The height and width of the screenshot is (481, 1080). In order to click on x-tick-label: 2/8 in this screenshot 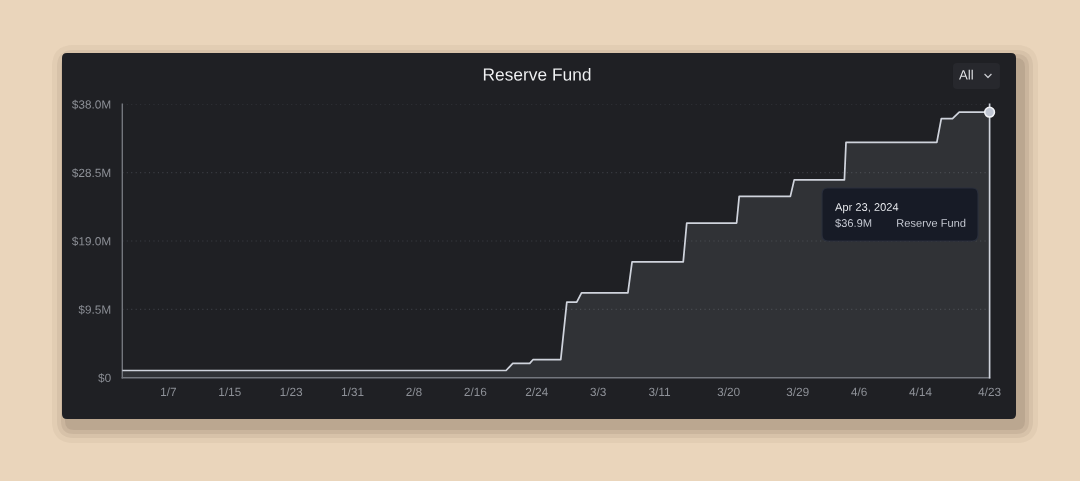, I will do `click(414, 392)`.